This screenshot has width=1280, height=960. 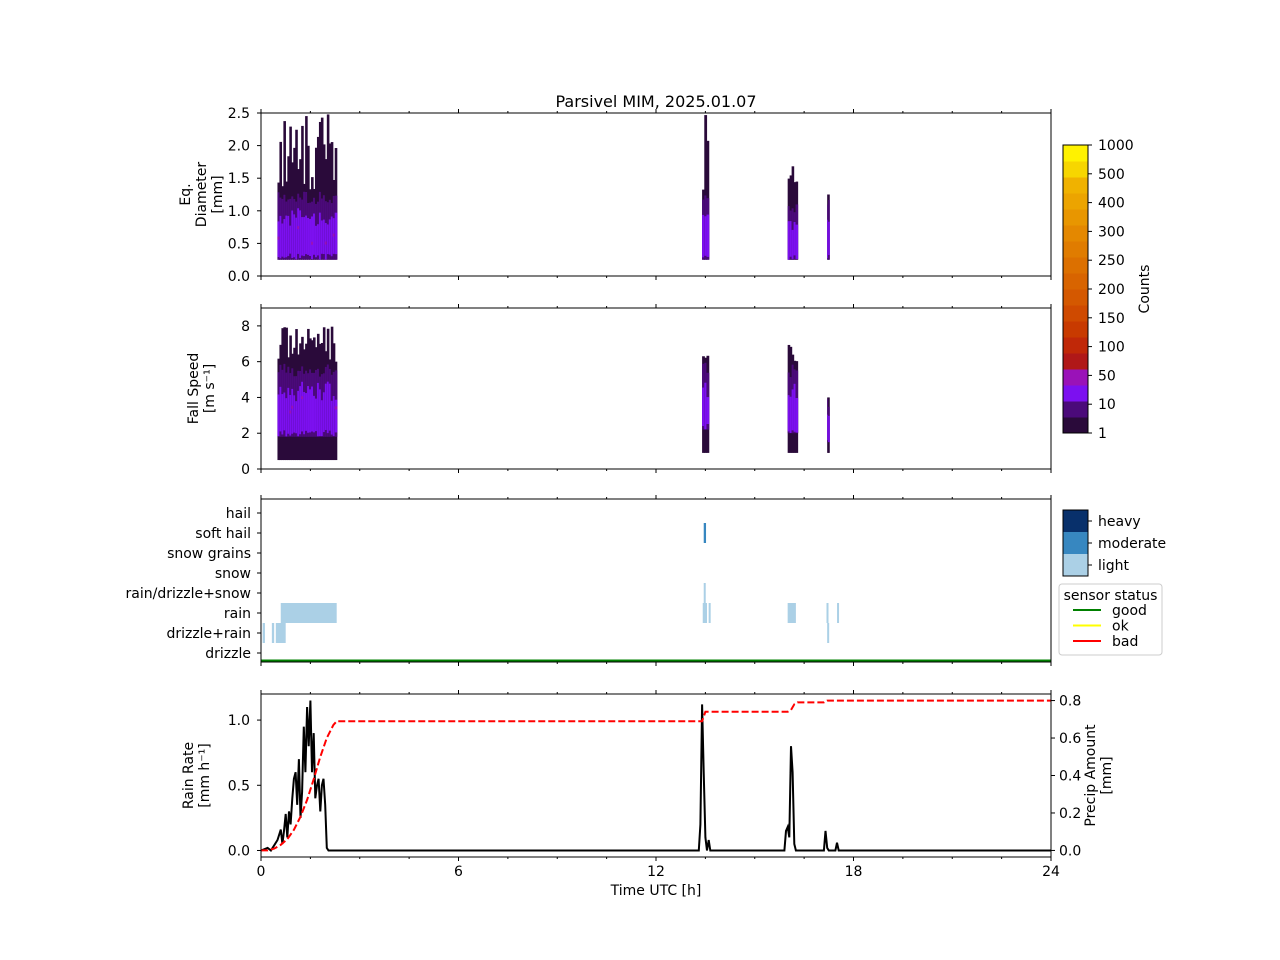 I want to click on figure-title: Parsivel MIM, 2025.01.07, so click(x=655, y=101).